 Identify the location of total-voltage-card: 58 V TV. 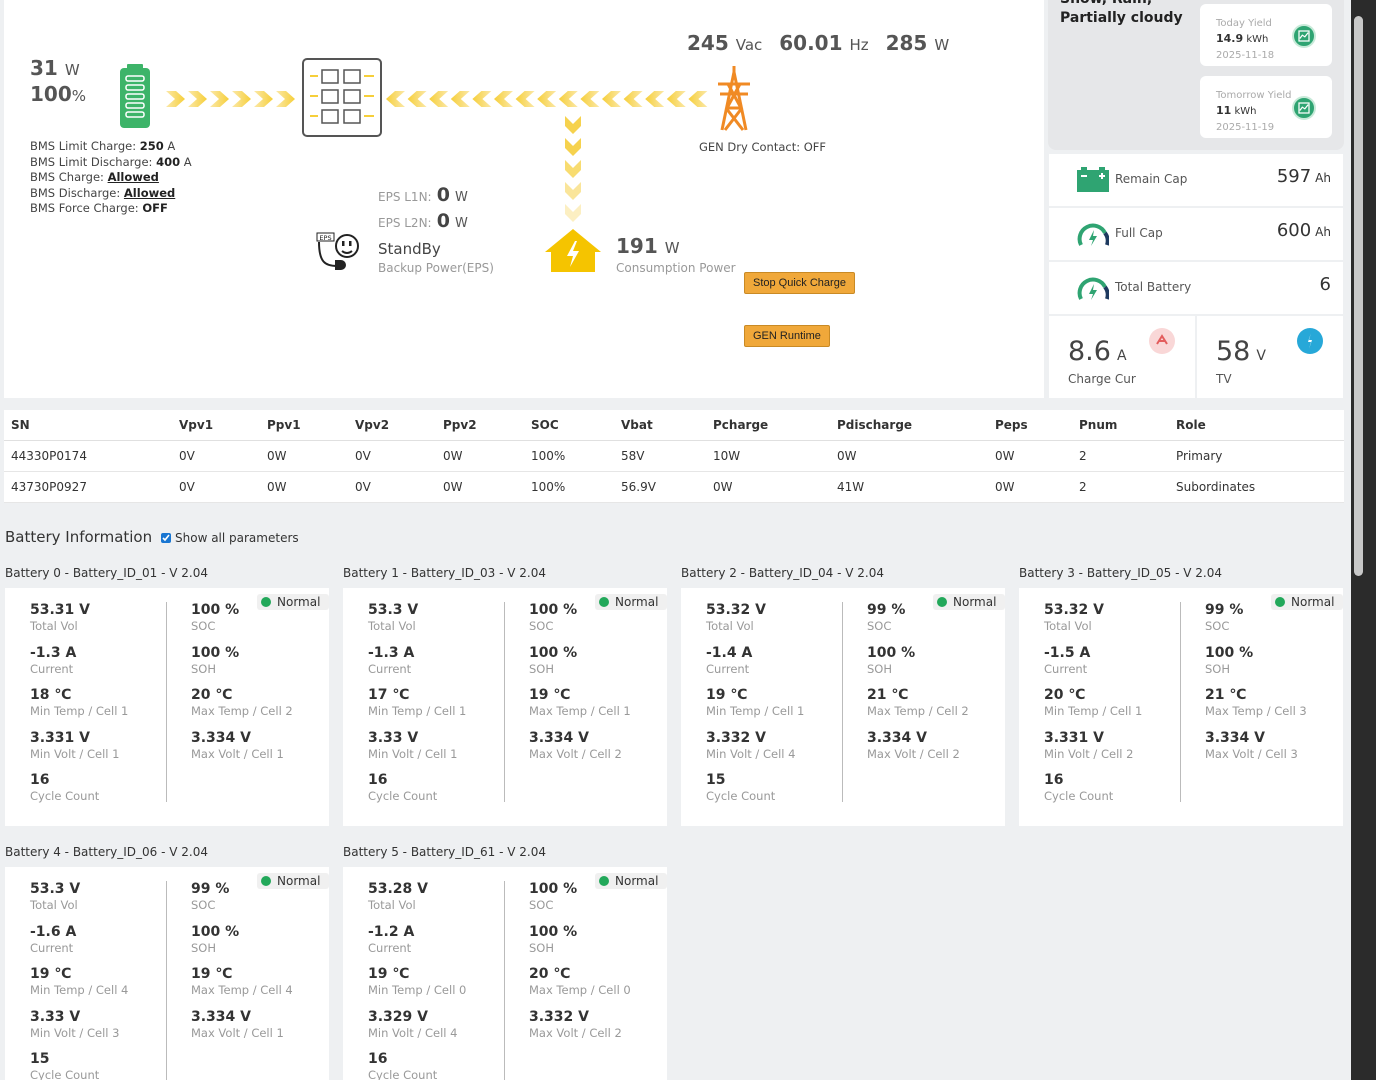
(1270, 357).